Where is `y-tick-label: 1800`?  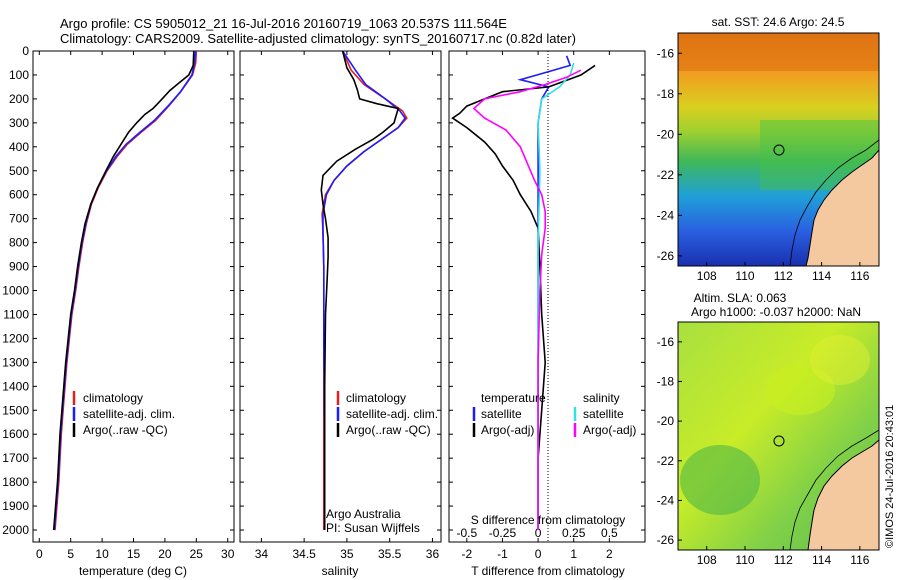
y-tick-label: 1800 is located at coordinates (15, 482).